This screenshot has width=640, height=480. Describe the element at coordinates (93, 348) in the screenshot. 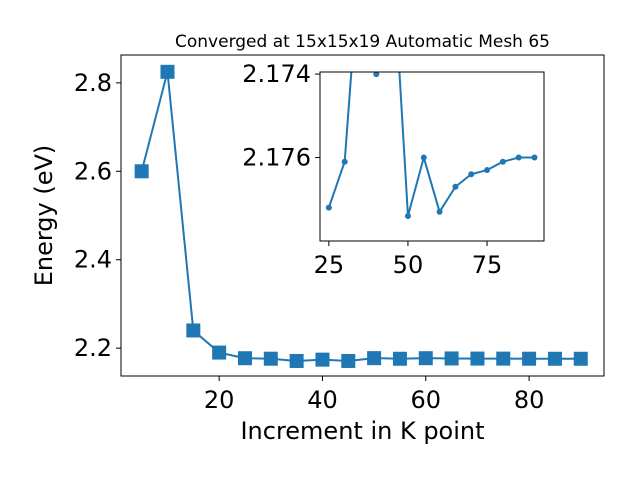

I see `y-tick-label: 2.2` at that location.